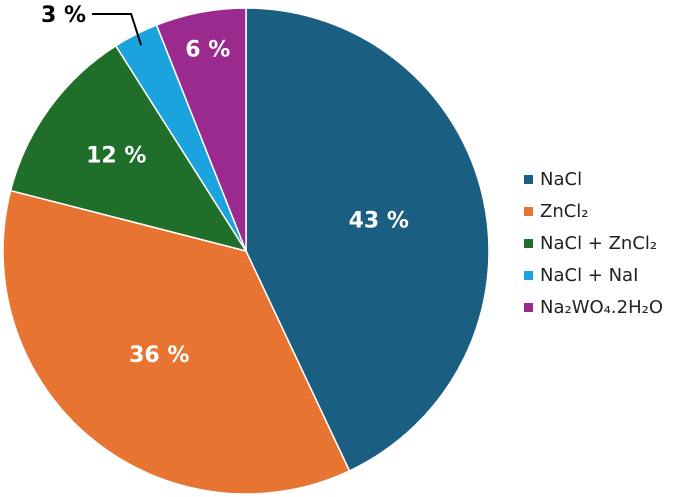 This screenshot has width=685, height=497. Describe the element at coordinates (598, 243) in the screenshot. I see `legend-label: NaCl + ZnCl₂` at that location.